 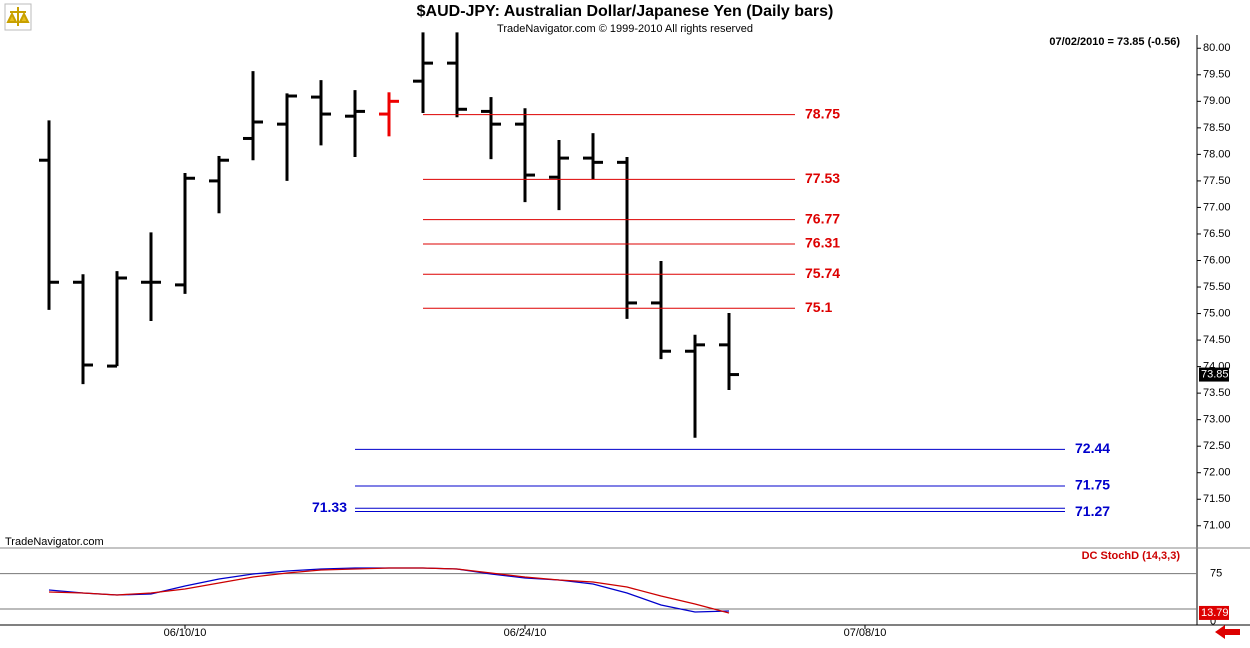 What do you see at coordinates (1217, 499) in the screenshot?
I see `y-tick-label: 71.50` at bounding box center [1217, 499].